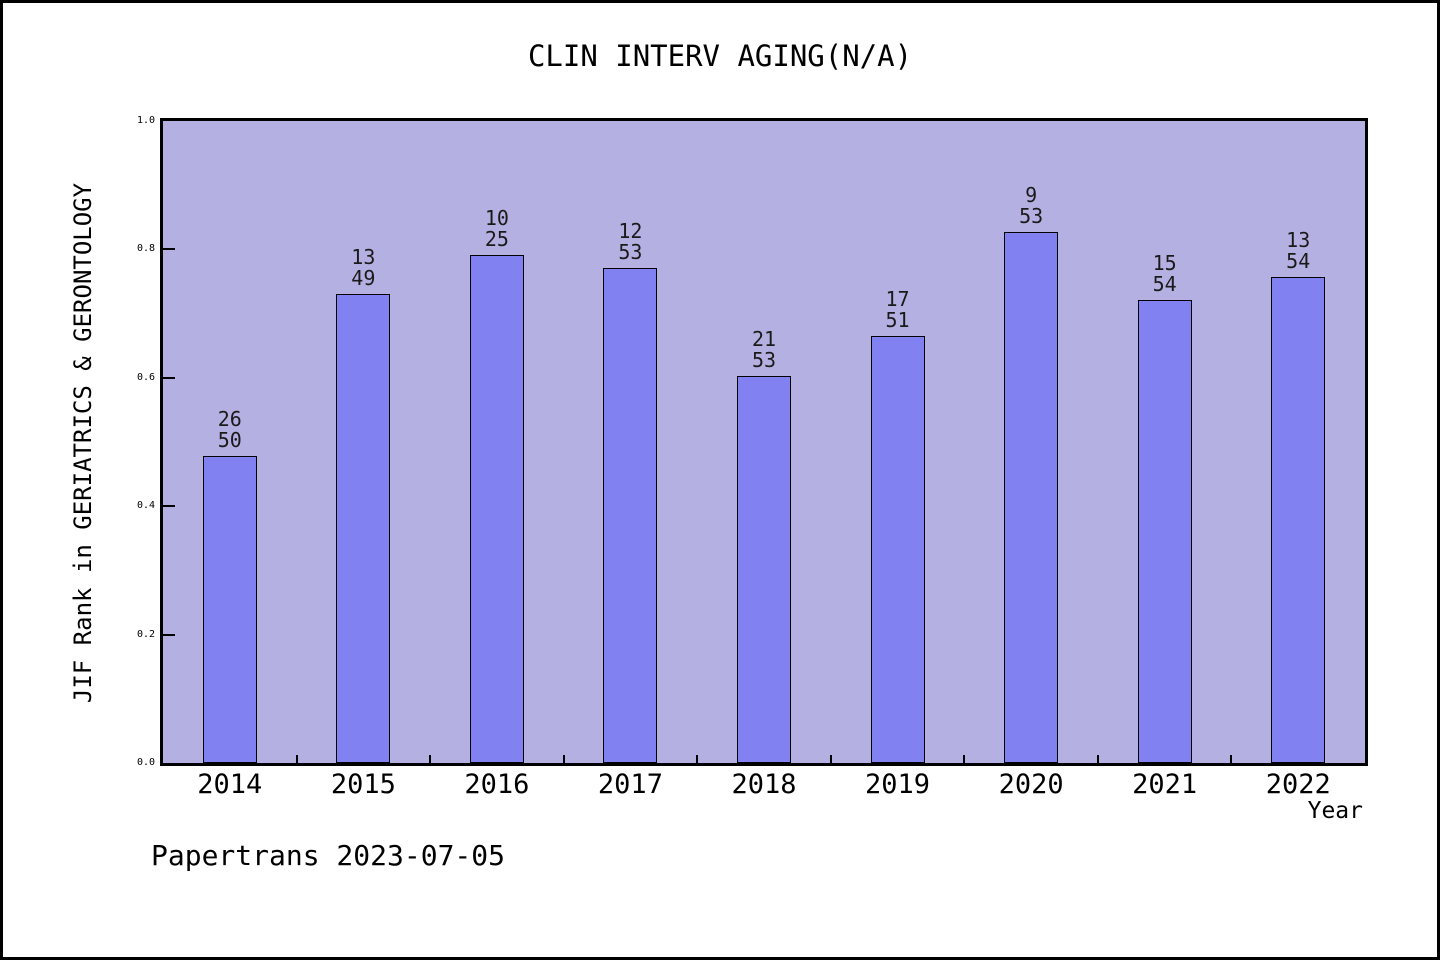  I want to click on bar-value-label: 26 50, so click(230, 430).